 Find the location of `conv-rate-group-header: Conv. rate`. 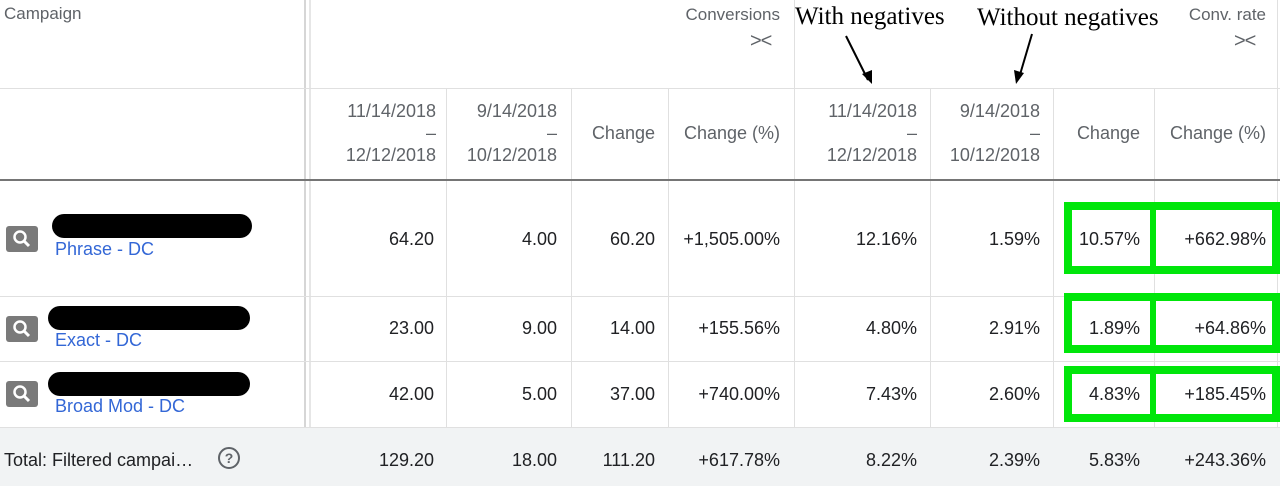

conv-rate-group-header: Conv. rate is located at coordinates (1227, 14).